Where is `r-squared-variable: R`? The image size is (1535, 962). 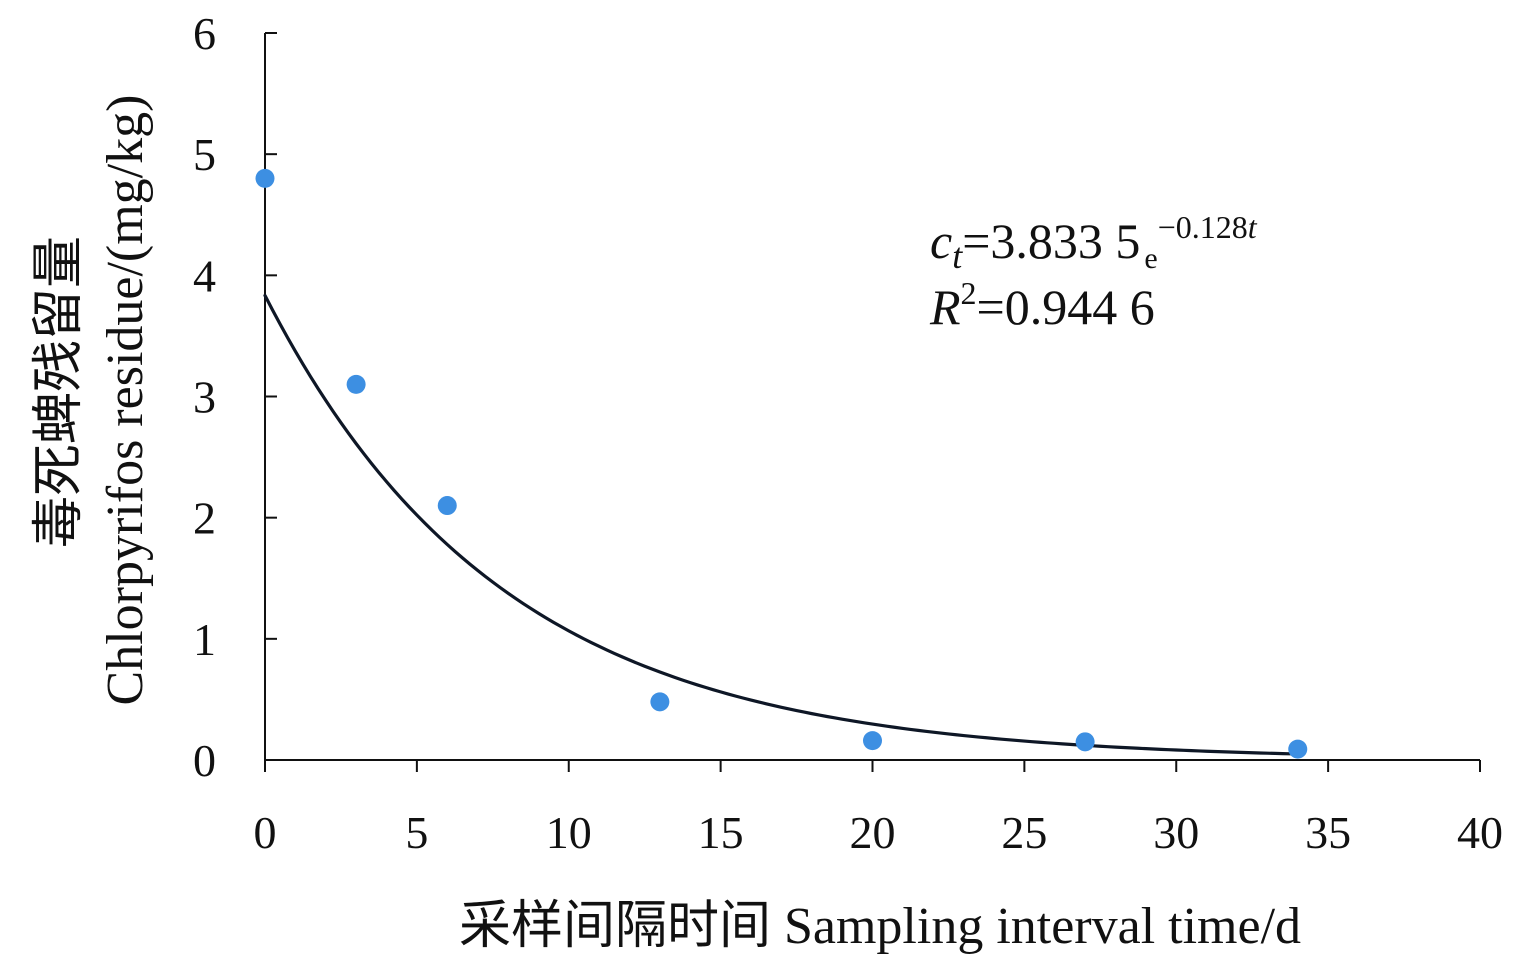 r-squared-variable: R is located at coordinates (945, 307).